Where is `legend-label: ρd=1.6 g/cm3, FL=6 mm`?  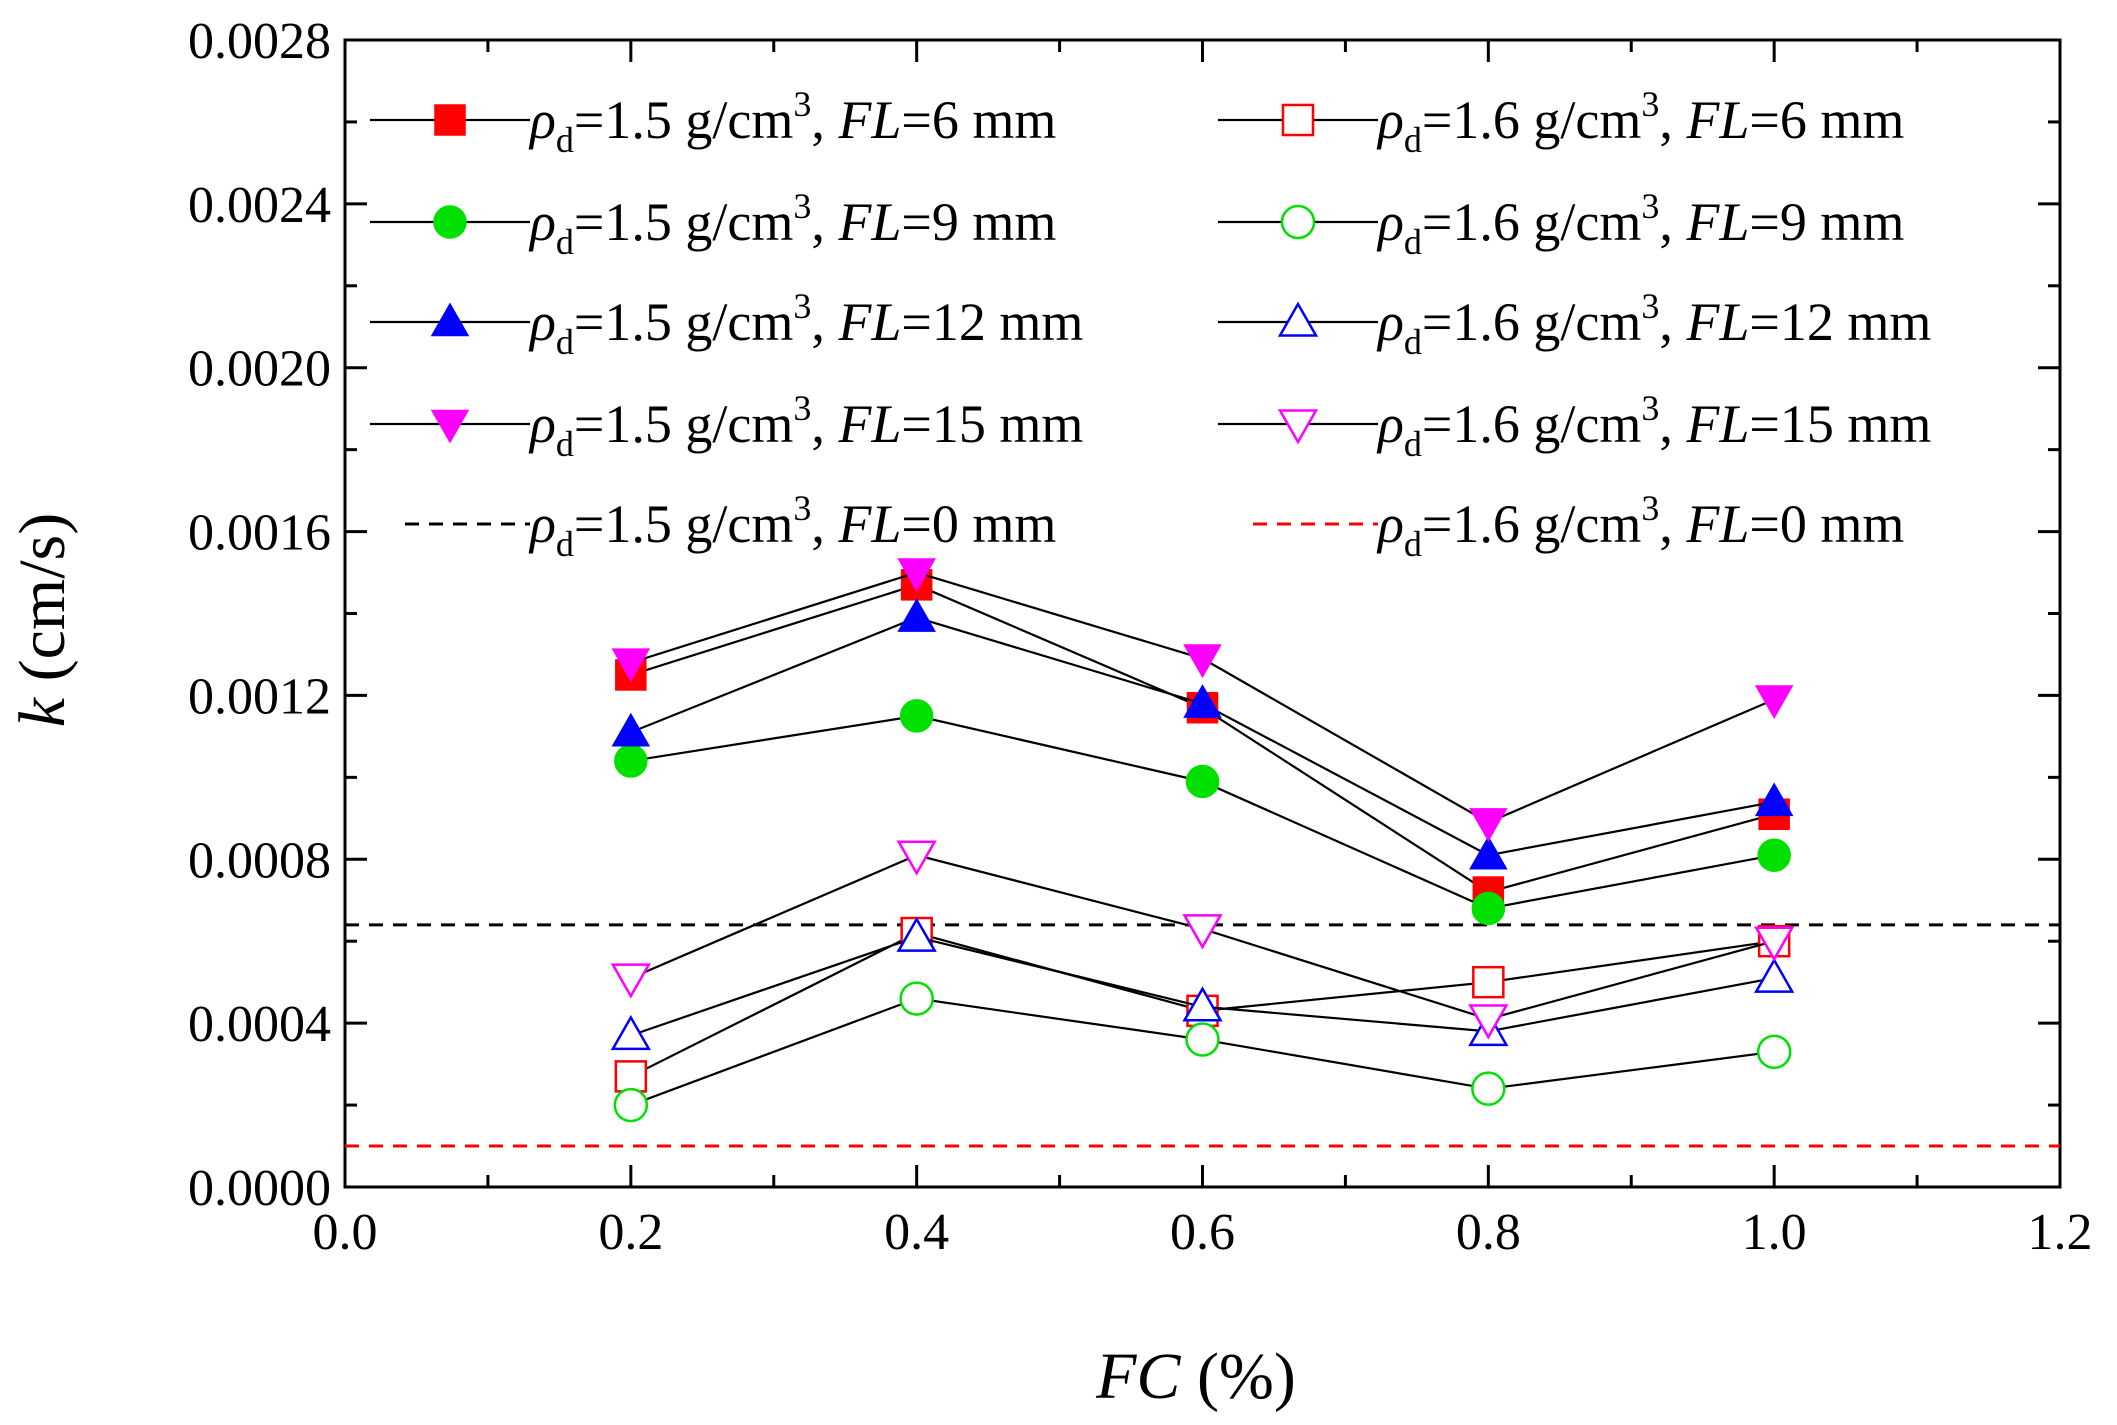 legend-label: ρd=1.6 g/cm3, FL=6 mm is located at coordinates (1640, 122).